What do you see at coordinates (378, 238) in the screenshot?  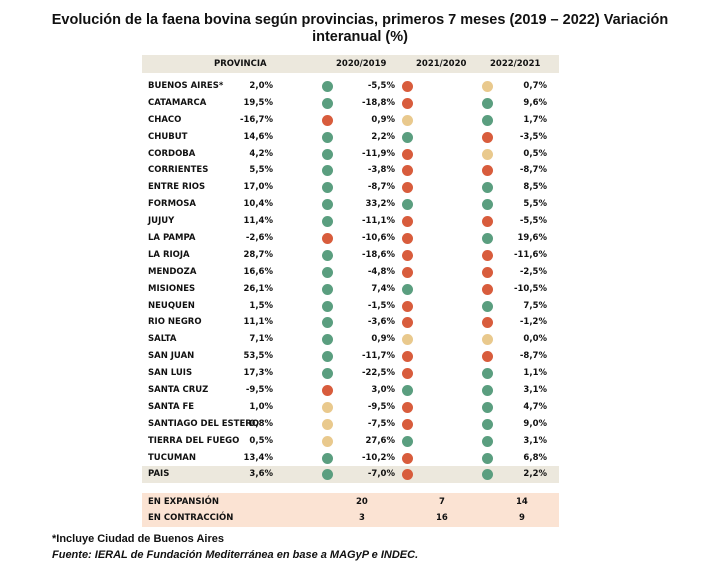 I see `variation-value: -10,6%` at bounding box center [378, 238].